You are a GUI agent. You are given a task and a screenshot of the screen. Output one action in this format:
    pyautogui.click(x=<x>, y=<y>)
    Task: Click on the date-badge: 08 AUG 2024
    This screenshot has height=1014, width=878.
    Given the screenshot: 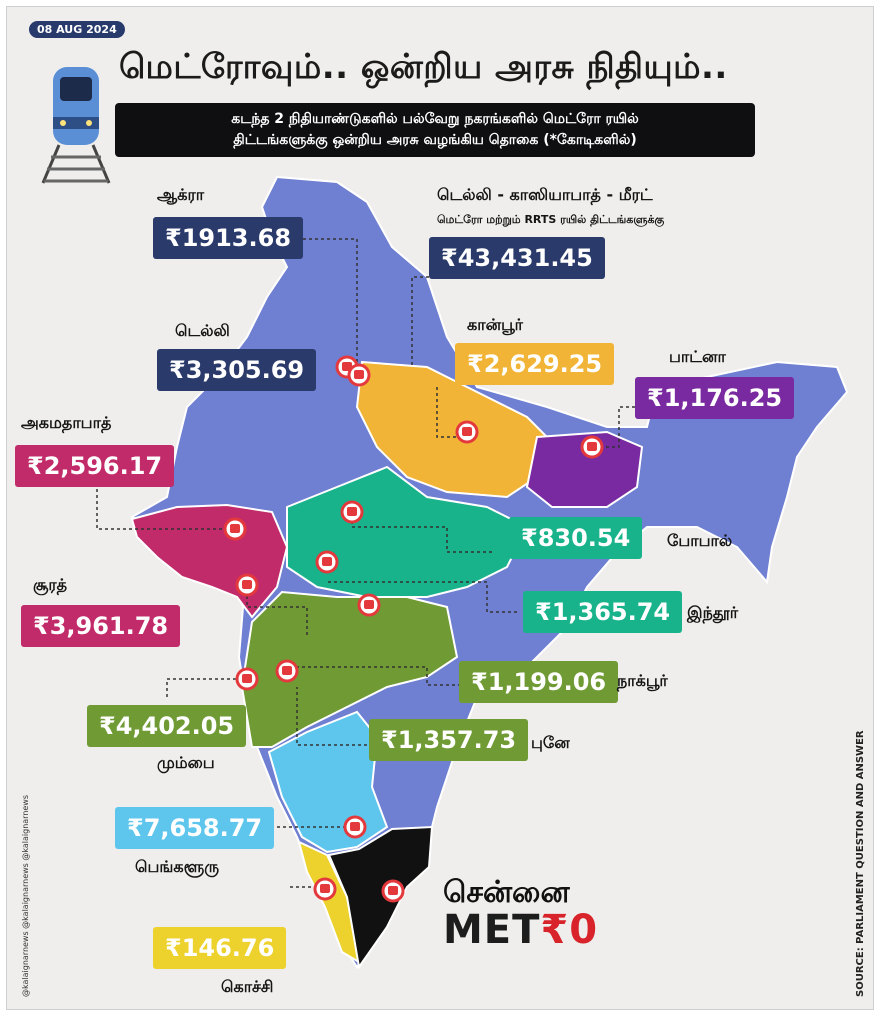 What is the action you would take?
    pyautogui.click(x=77, y=29)
    